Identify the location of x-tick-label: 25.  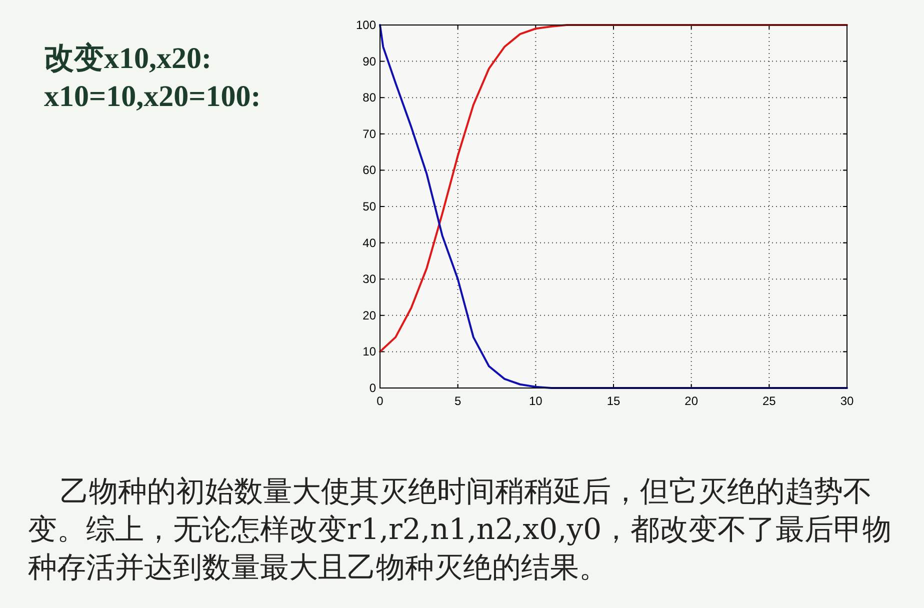
(769, 401).